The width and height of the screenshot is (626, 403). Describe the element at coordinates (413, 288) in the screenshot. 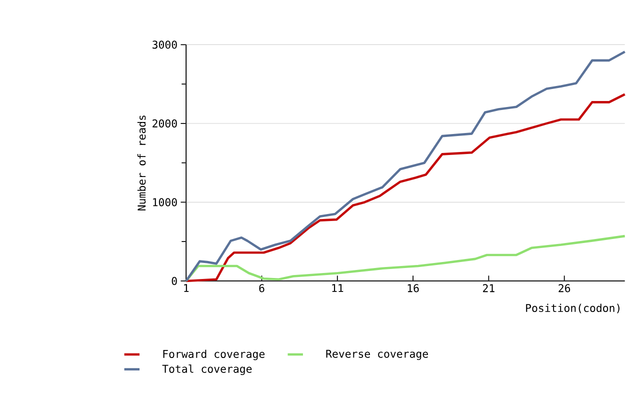

I see `x-tick-label: 16` at that location.